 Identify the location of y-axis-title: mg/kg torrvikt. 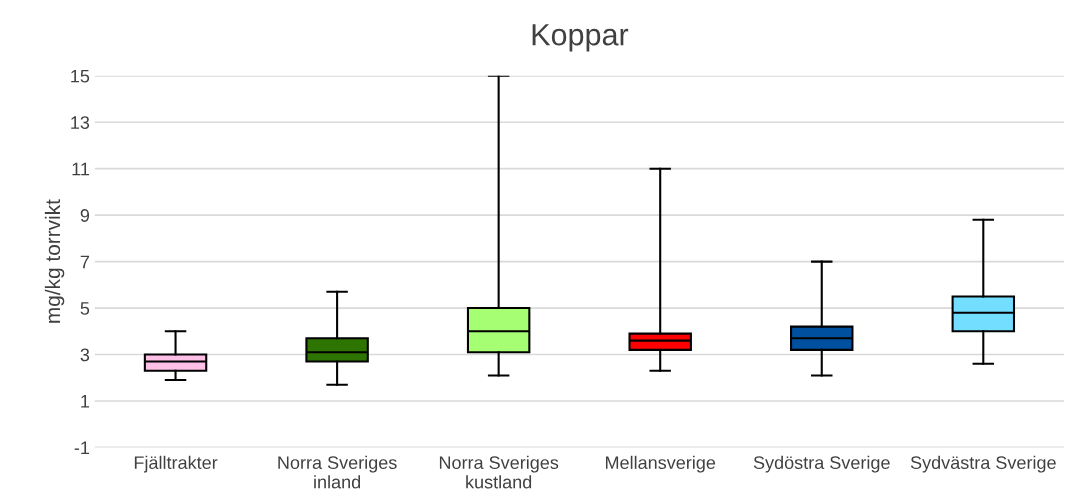
(54, 261).